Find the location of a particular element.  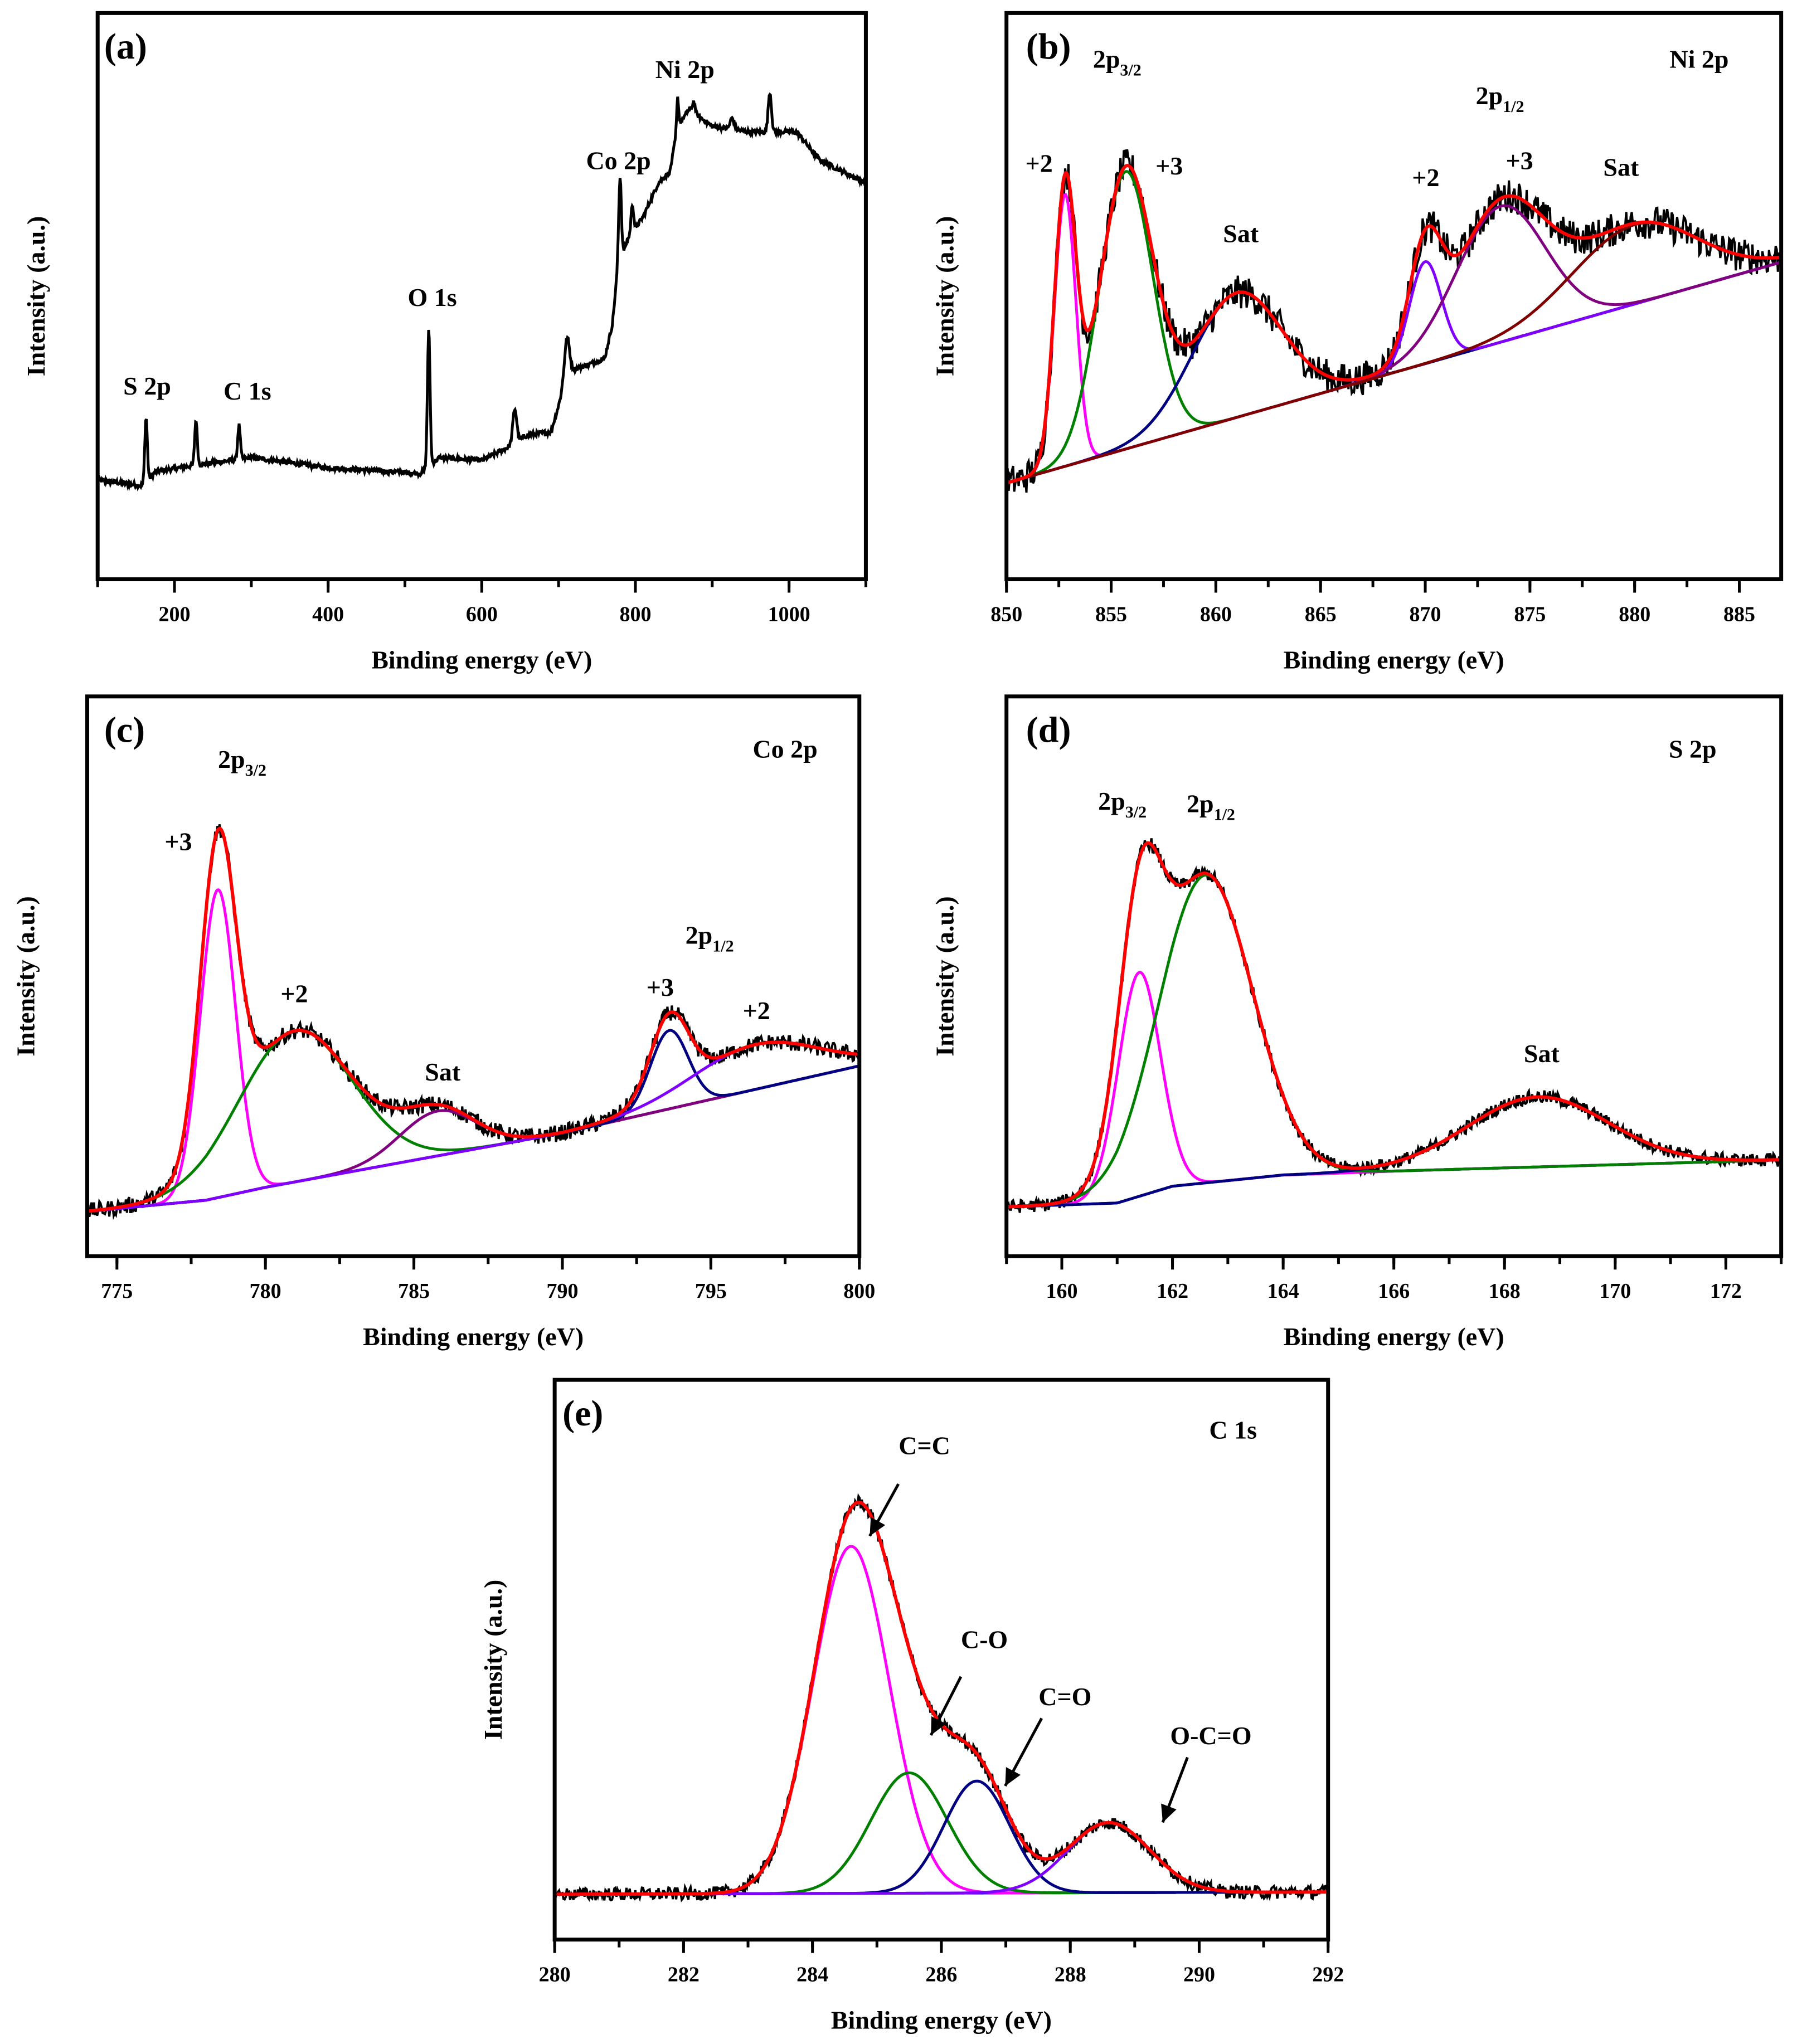

x-tick-label: 162 is located at coordinates (1173, 1291).